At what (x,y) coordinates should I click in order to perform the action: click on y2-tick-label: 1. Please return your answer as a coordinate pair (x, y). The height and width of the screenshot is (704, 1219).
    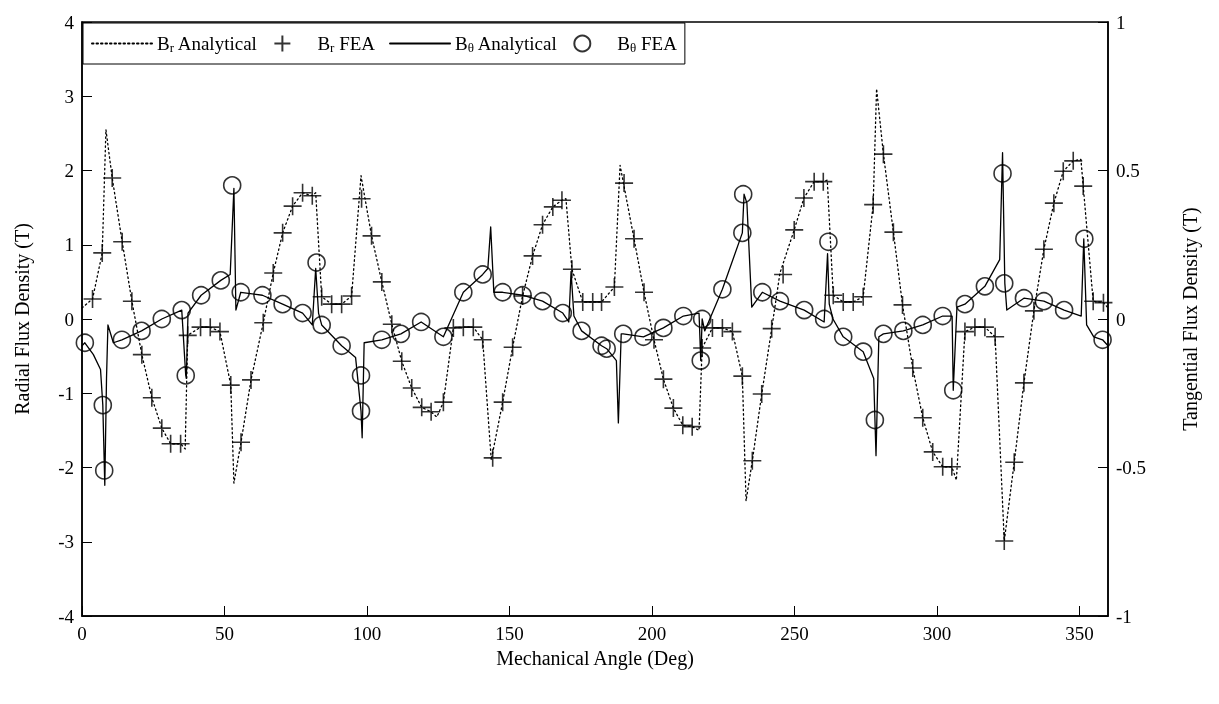
    Looking at the image, I should click on (1121, 22).